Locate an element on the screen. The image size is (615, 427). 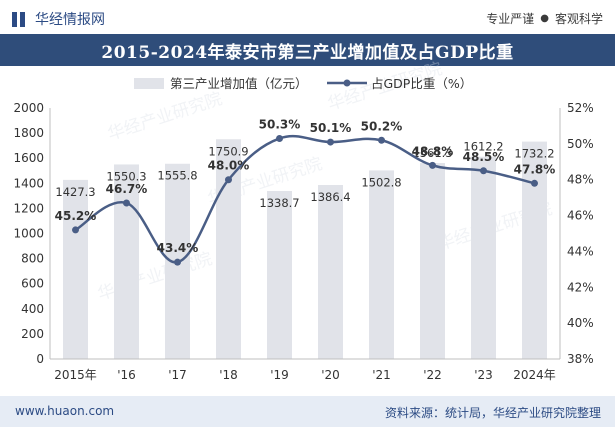
bar-value-label: 1750.9 is located at coordinates (228, 151).